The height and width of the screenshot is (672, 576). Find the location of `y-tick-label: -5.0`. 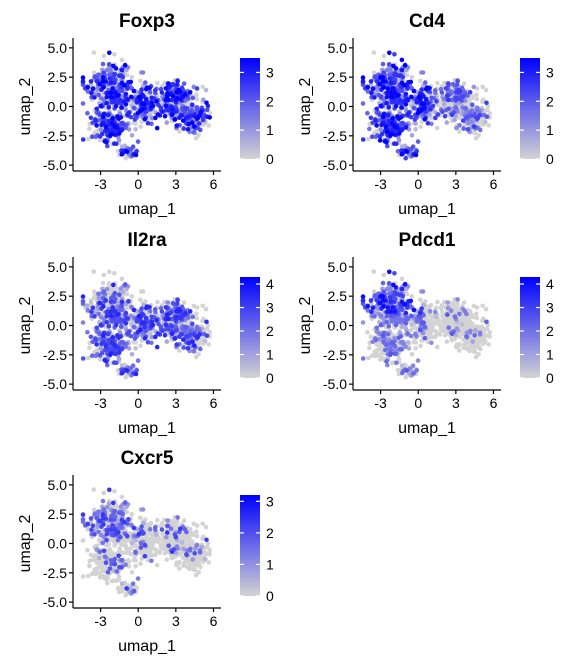

y-tick-label: -5.0 is located at coordinates (335, 165).